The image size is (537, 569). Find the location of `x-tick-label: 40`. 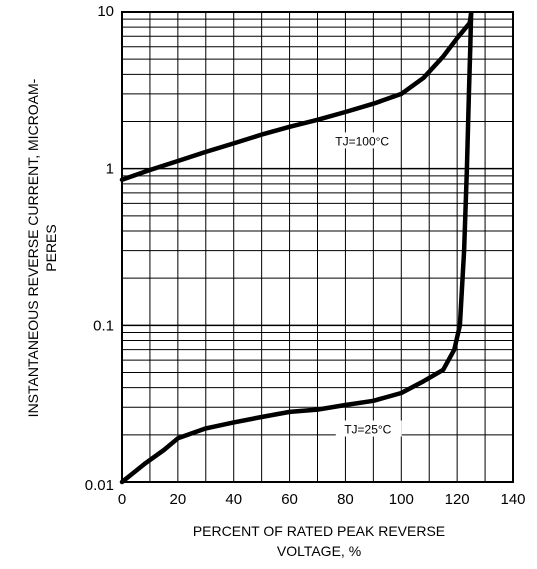

x-tick-label: 40 is located at coordinates (233, 499).